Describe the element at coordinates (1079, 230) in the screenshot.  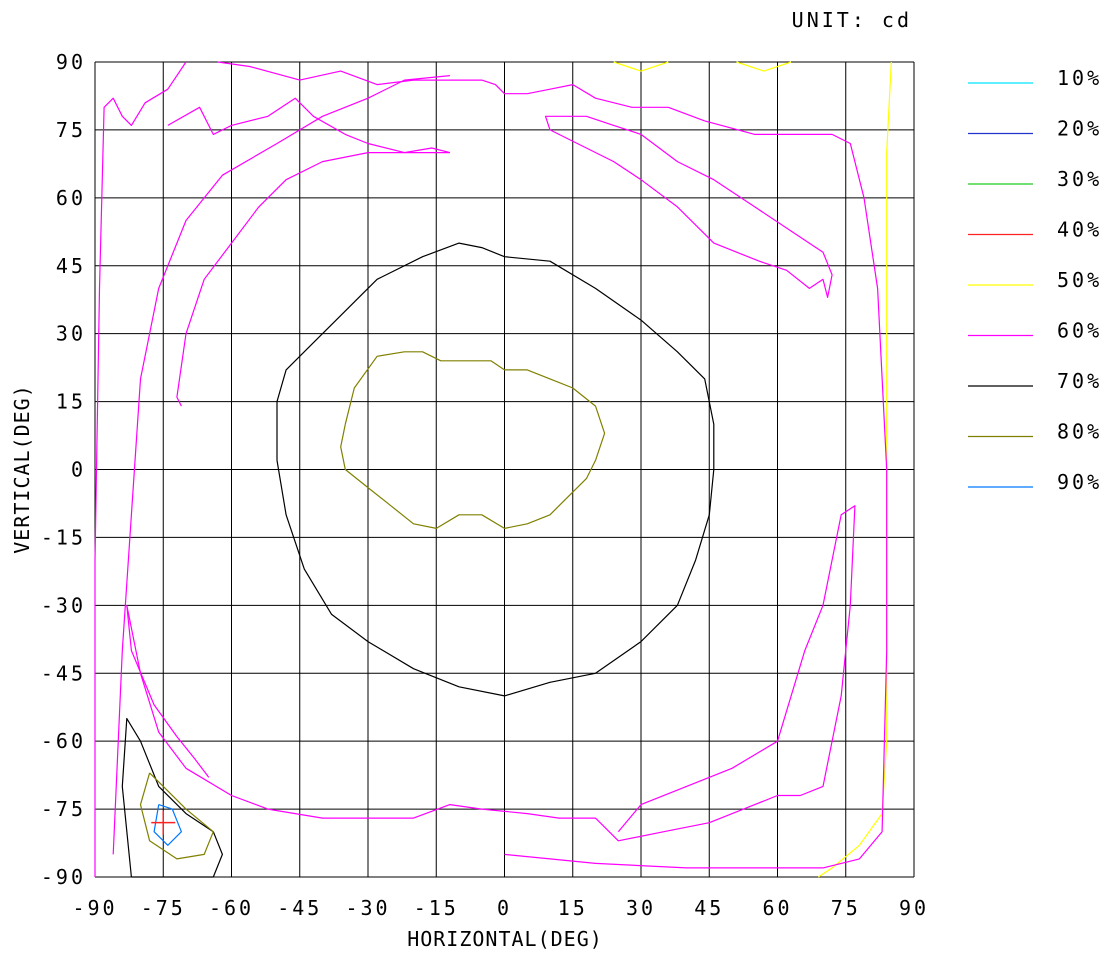
I see `legend-label: 40%` at that location.